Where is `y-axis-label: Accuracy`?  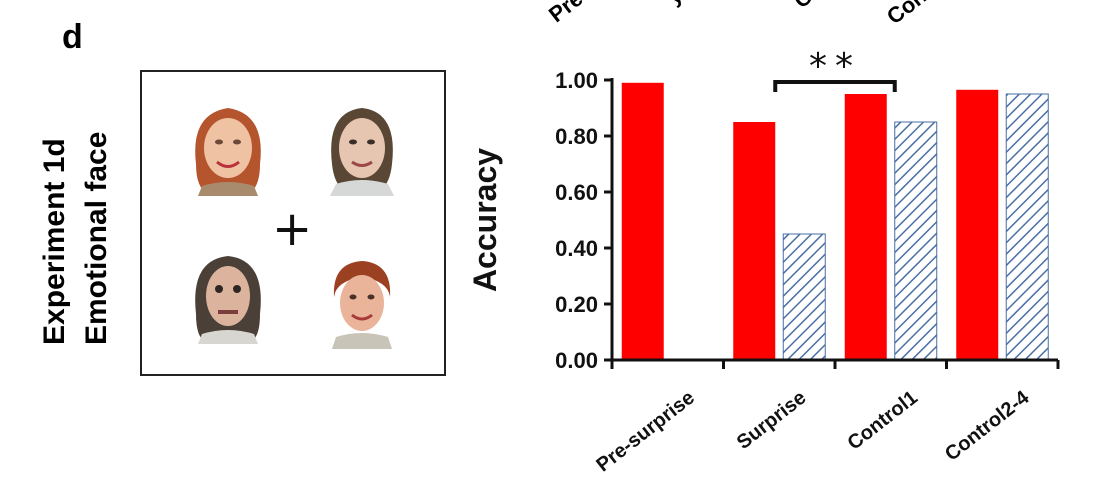
y-axis-label: Accuracy is located at coordinates (485, 220).